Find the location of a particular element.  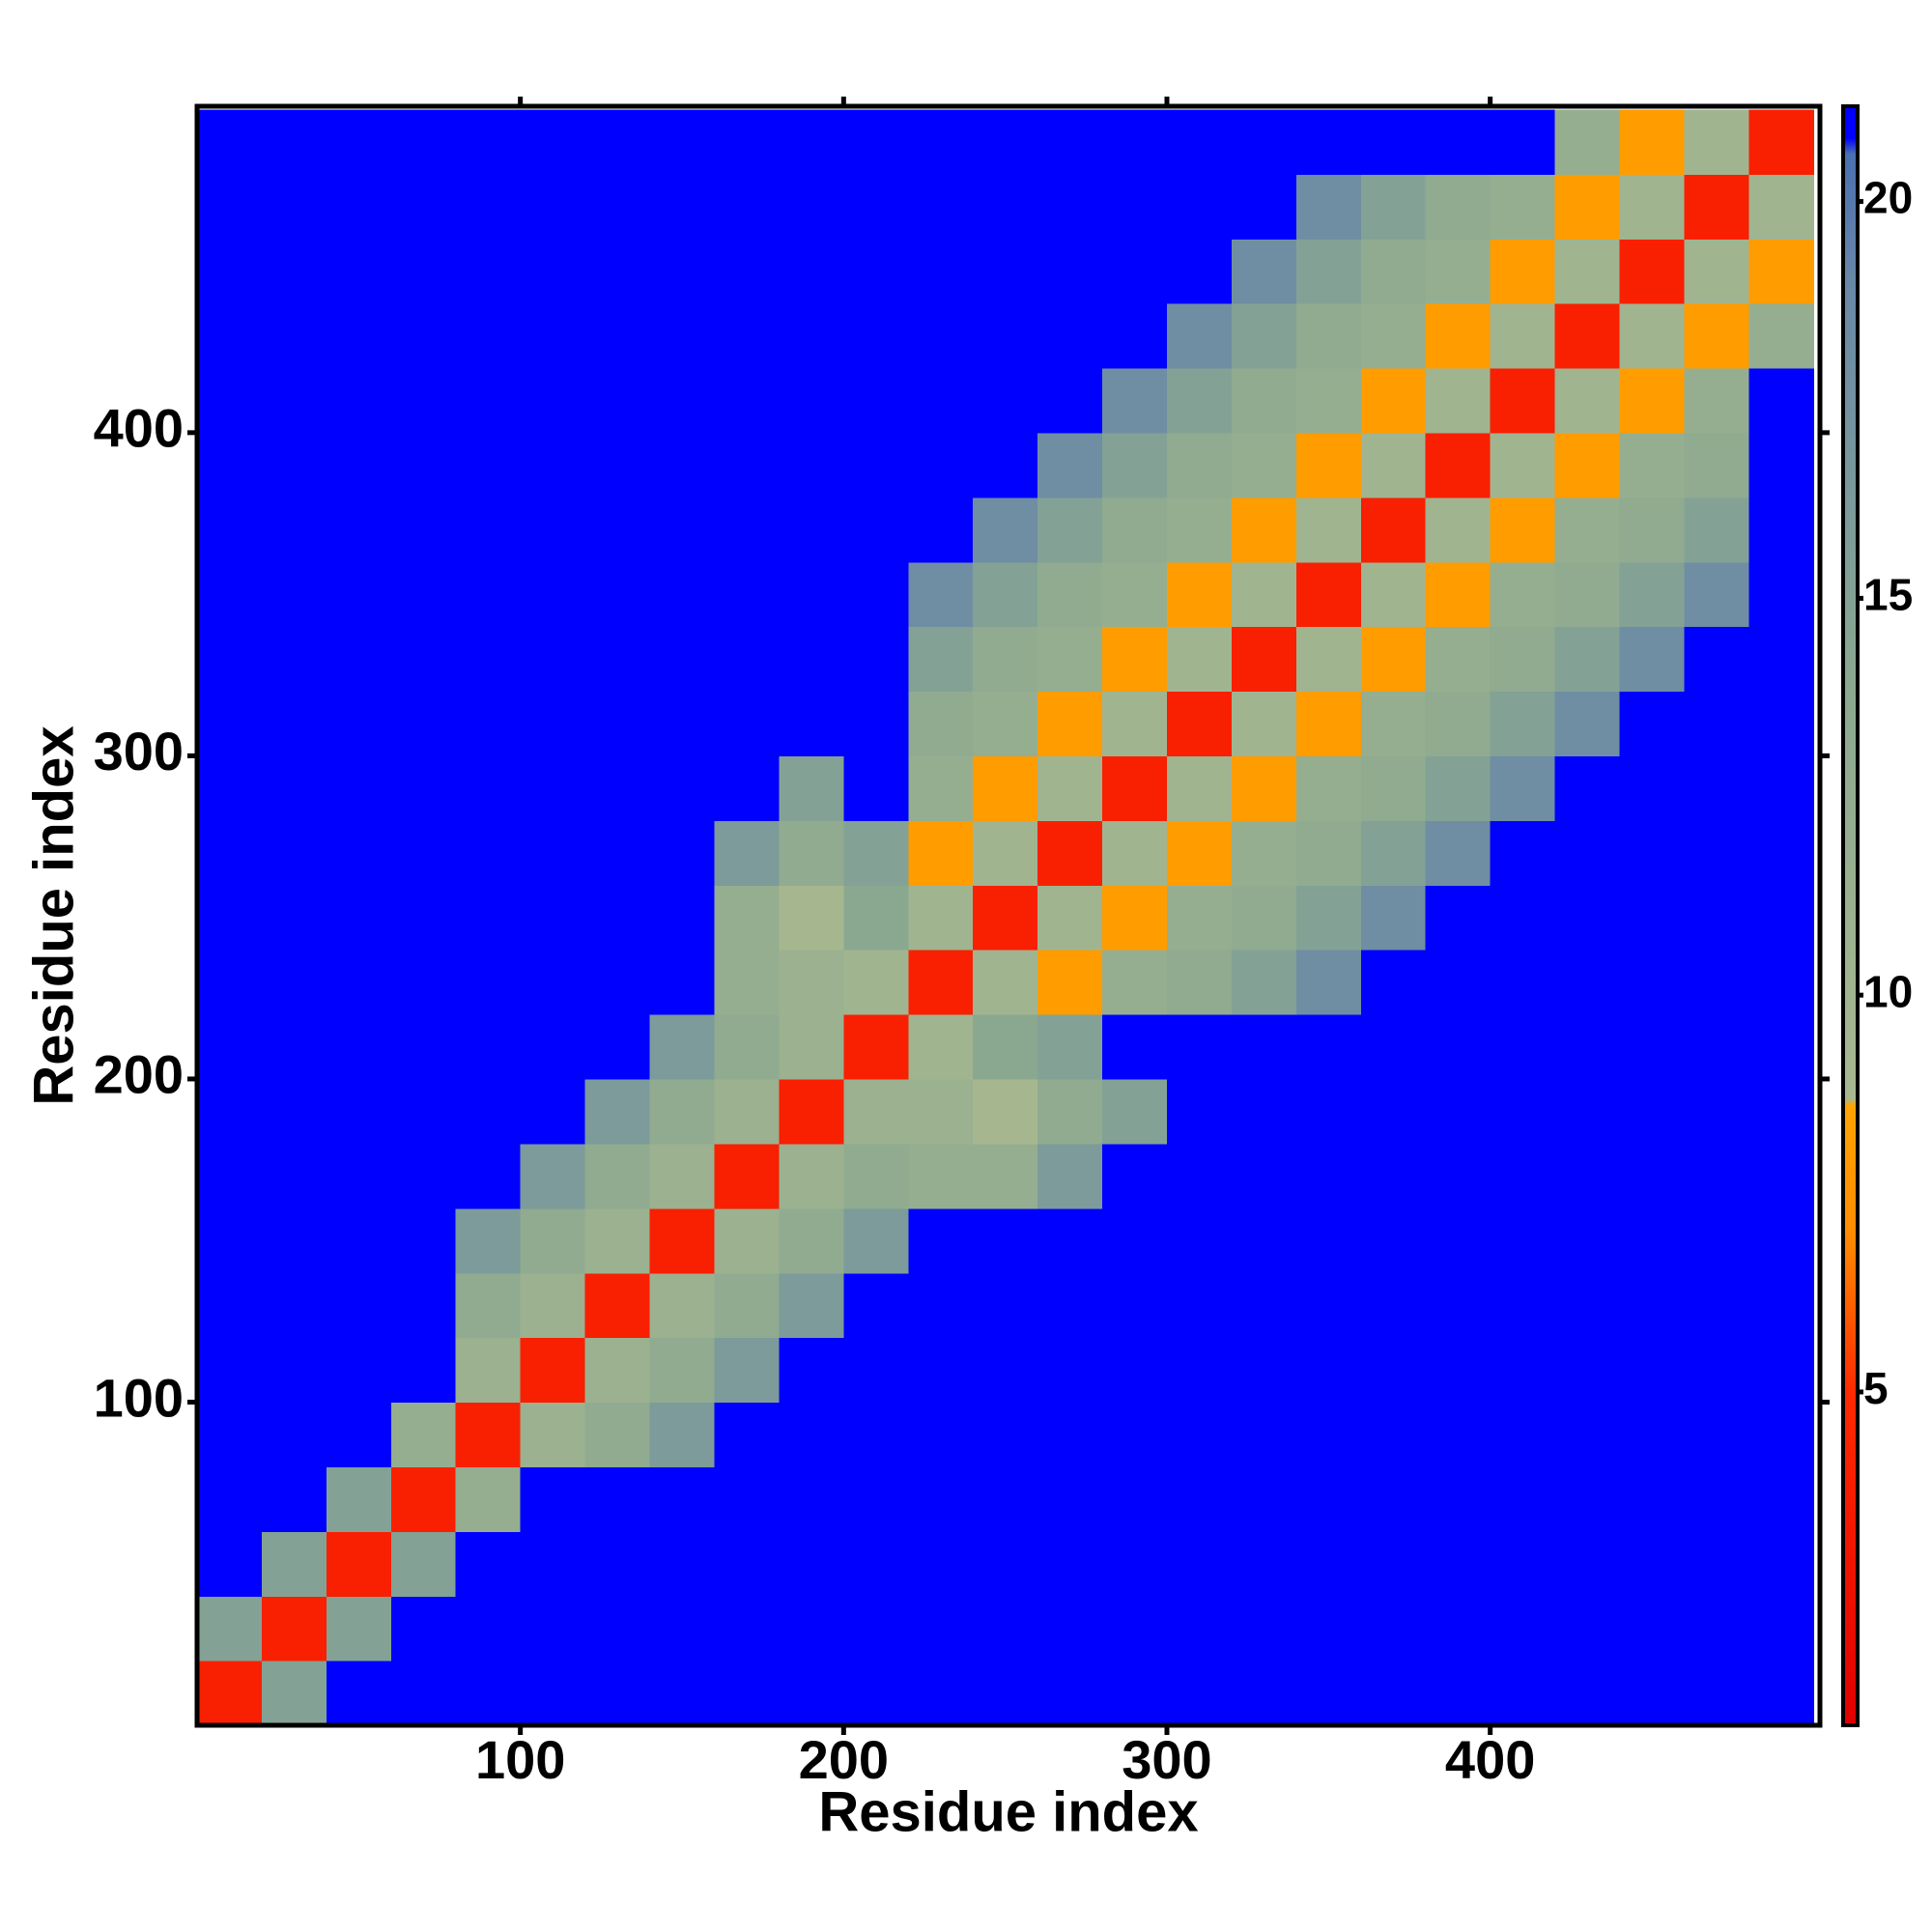

y-tick-label: 400 is located at coordinates (139, 428).